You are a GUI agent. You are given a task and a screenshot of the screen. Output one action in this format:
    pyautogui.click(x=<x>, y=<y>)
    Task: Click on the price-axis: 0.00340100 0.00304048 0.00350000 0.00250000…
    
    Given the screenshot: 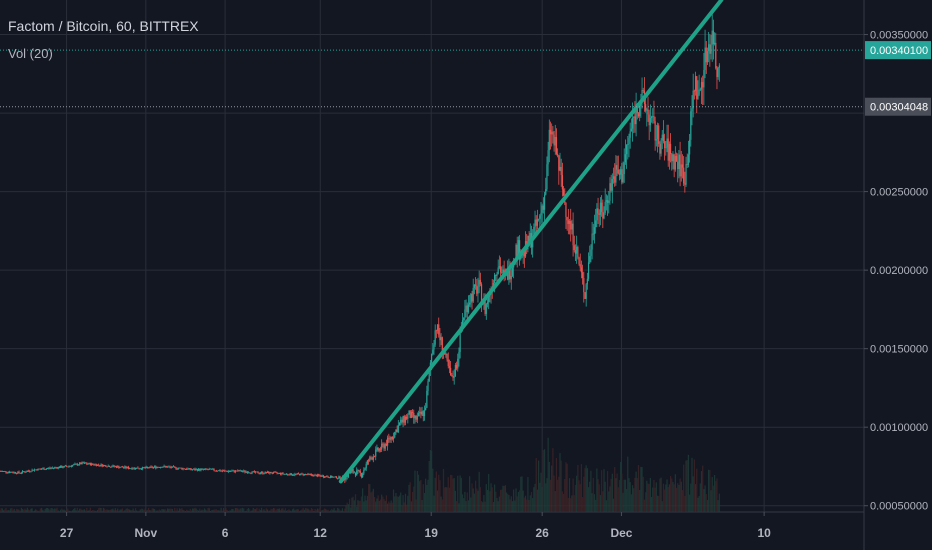 What is the action you would take?
    pyautogui.click(x=897, y=271)
    